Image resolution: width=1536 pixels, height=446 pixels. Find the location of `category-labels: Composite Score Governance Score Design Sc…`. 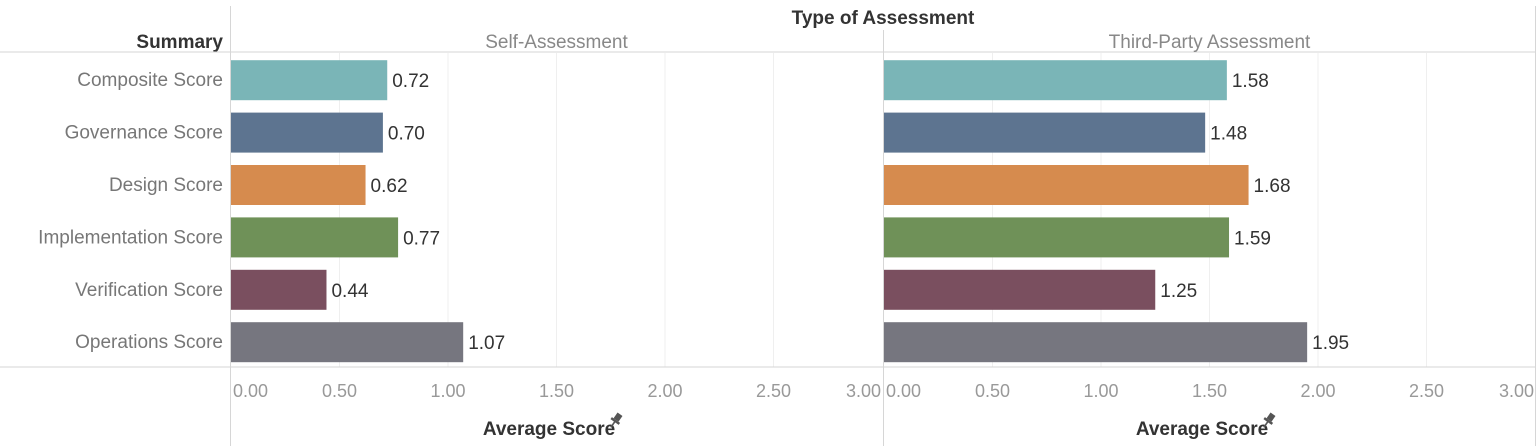

category-labels: Composite Score Governance Score Design Sc… is located at coordinates (130, 211).